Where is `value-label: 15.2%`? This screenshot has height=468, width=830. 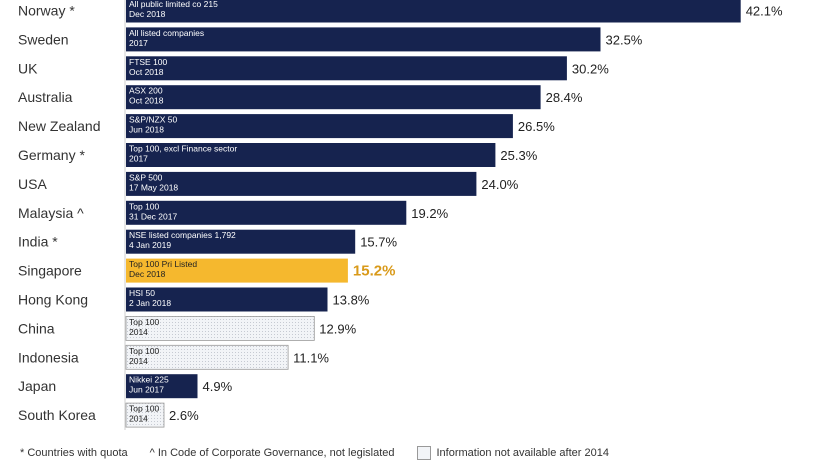 value-label: 15.2% is located at coordinates (374, 271).